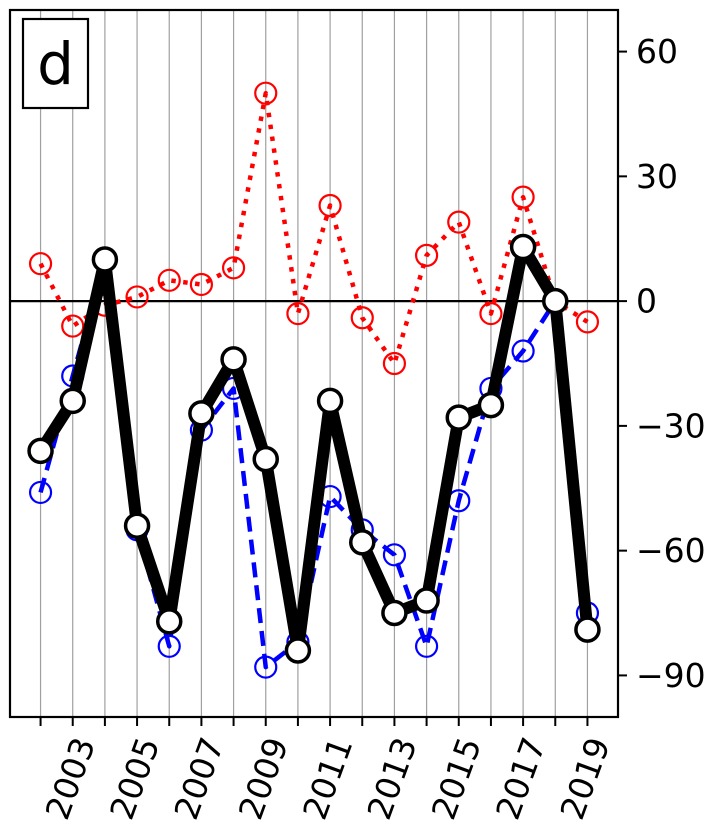  I want to click on series-1-point-2006, so click(169, 280).